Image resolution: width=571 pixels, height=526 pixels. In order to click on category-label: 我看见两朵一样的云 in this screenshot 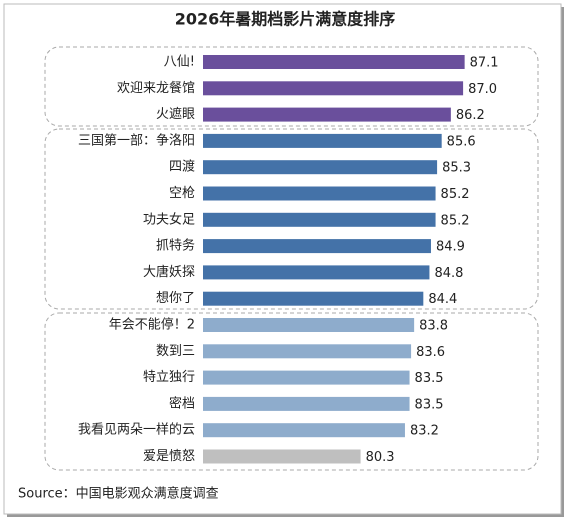, I will do `click(136, 430)`.